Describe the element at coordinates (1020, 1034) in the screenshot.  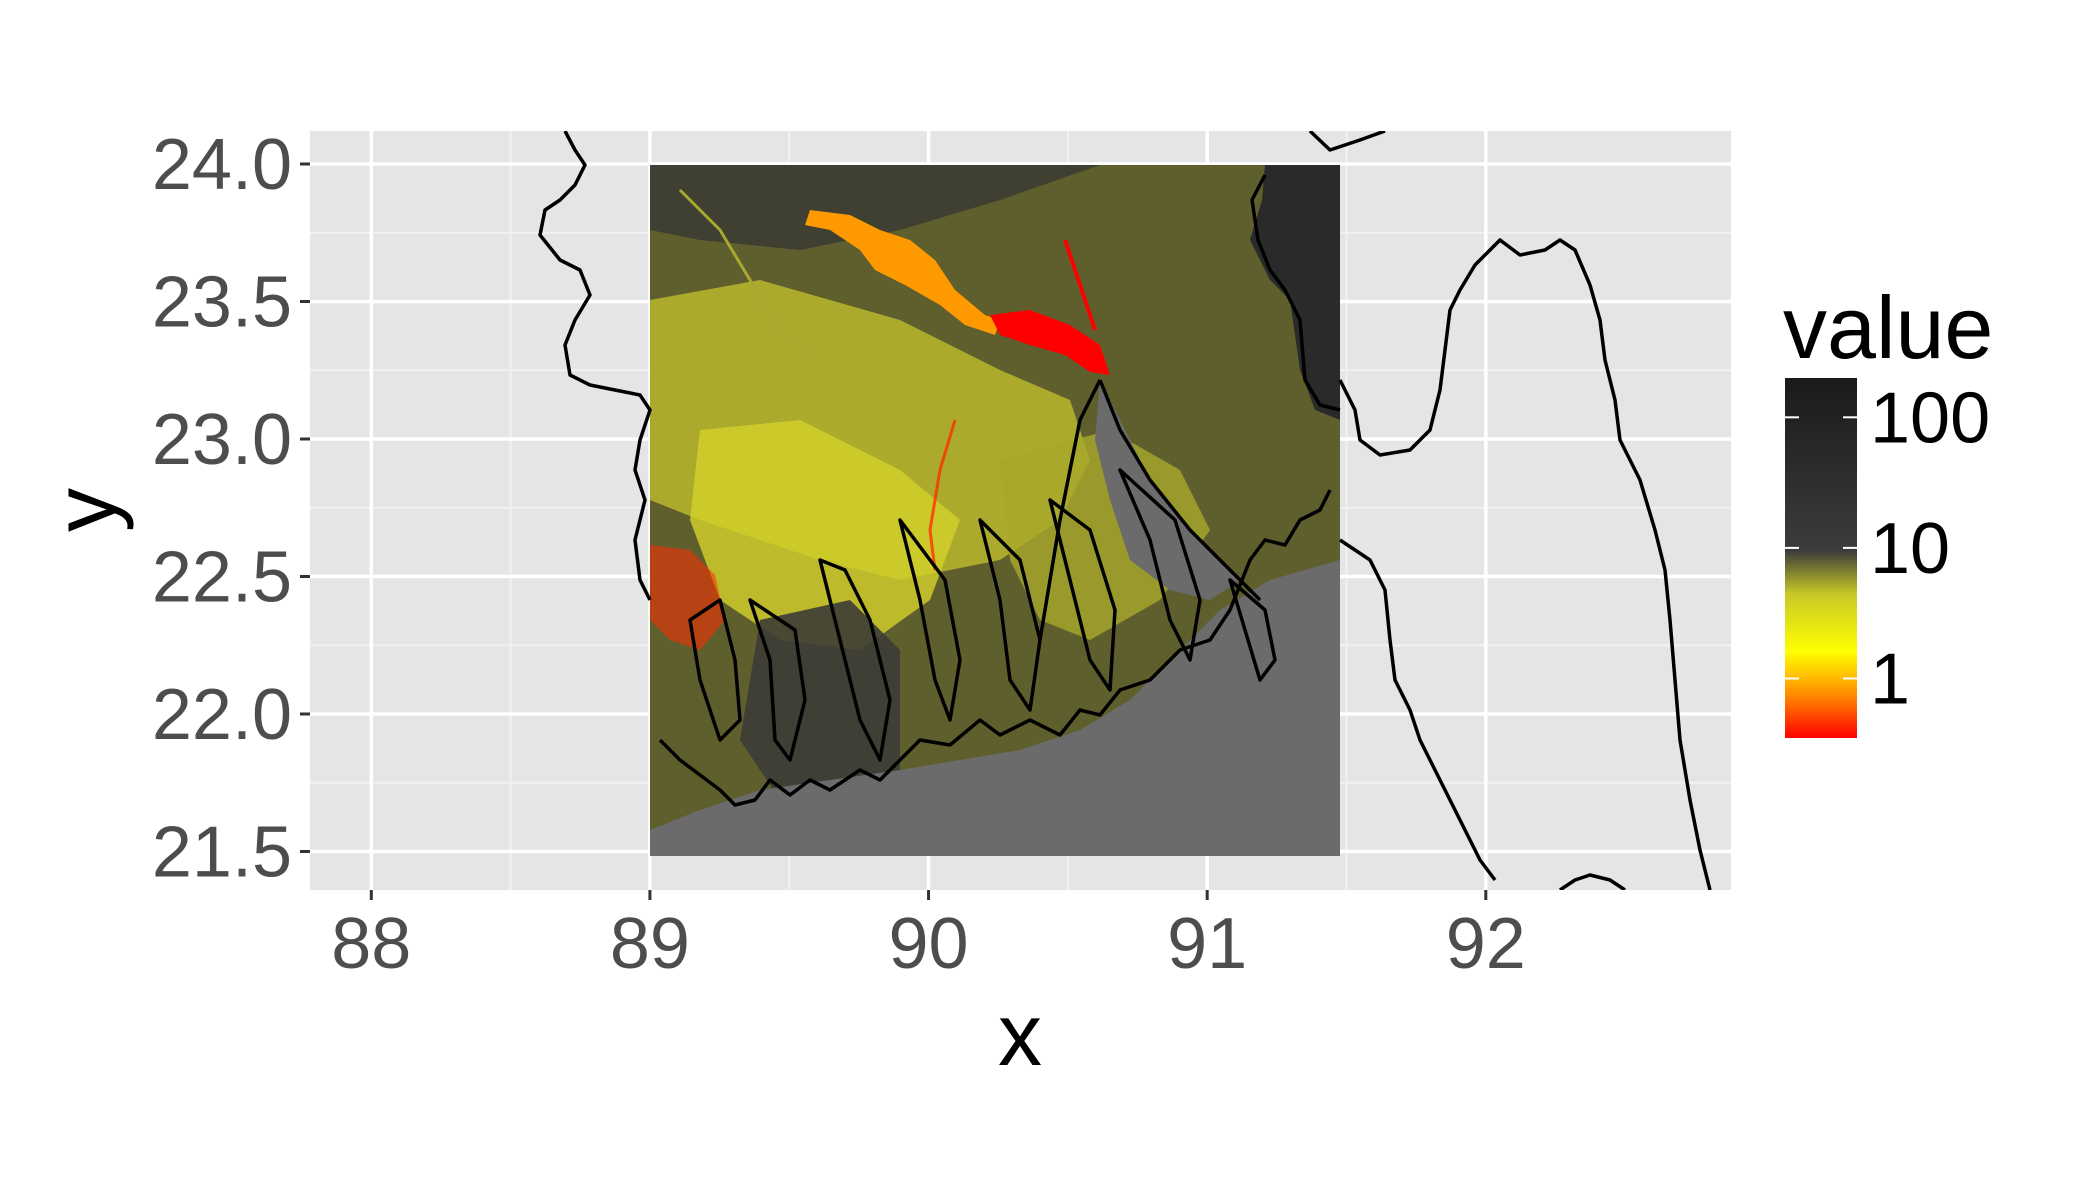
I see `x-axis-title: x` at that location.